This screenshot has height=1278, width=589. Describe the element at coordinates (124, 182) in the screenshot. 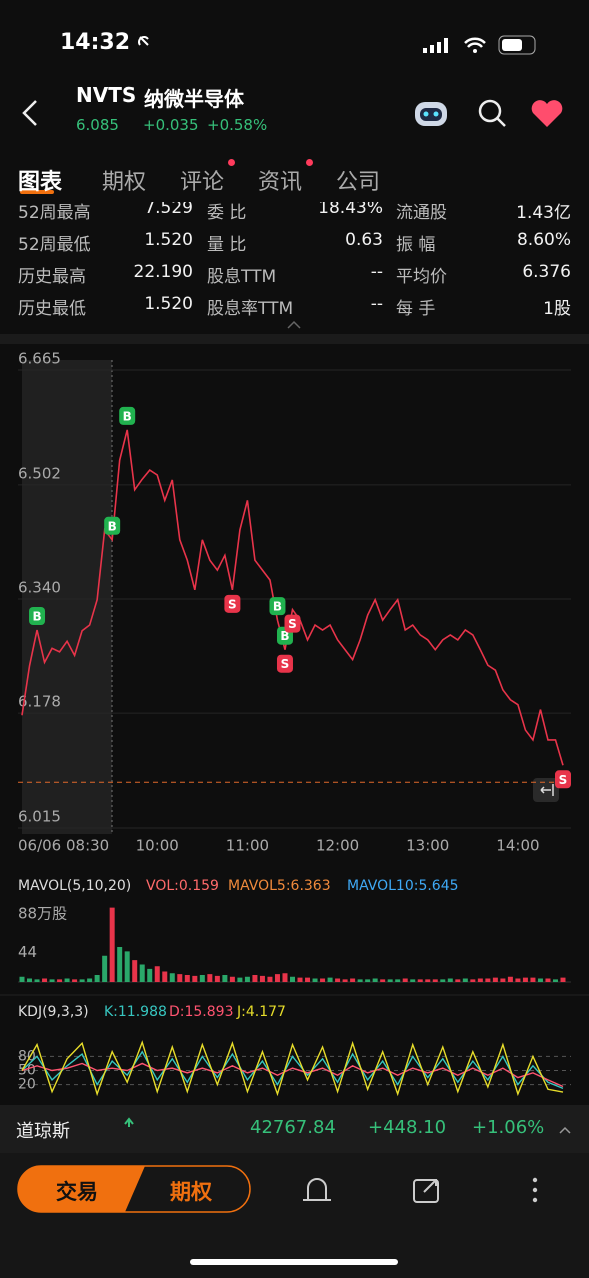

I see `tab: 期权` at that location.